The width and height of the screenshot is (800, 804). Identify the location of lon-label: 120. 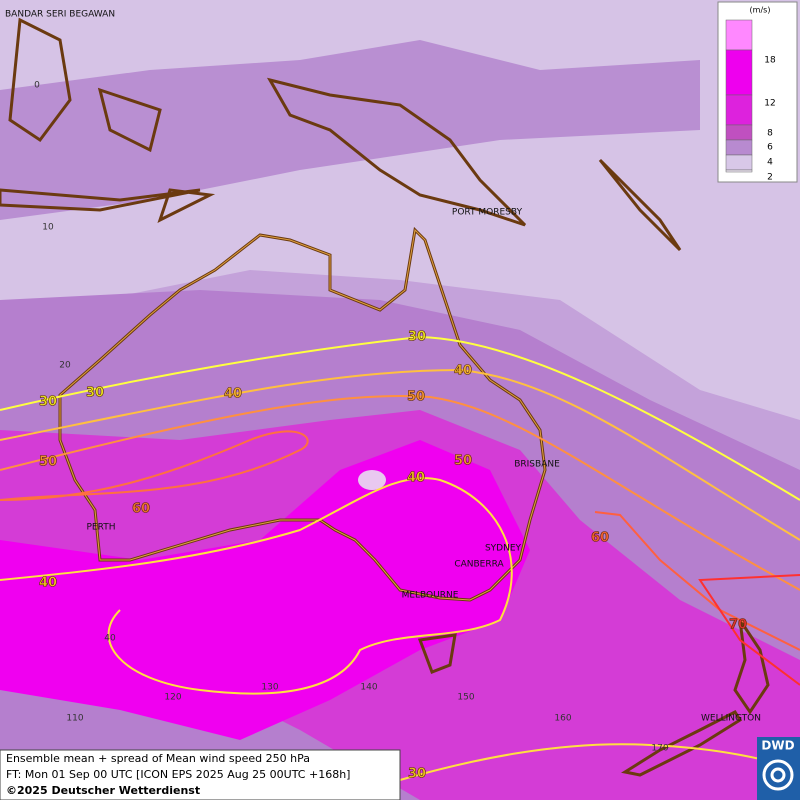
(172, 698).